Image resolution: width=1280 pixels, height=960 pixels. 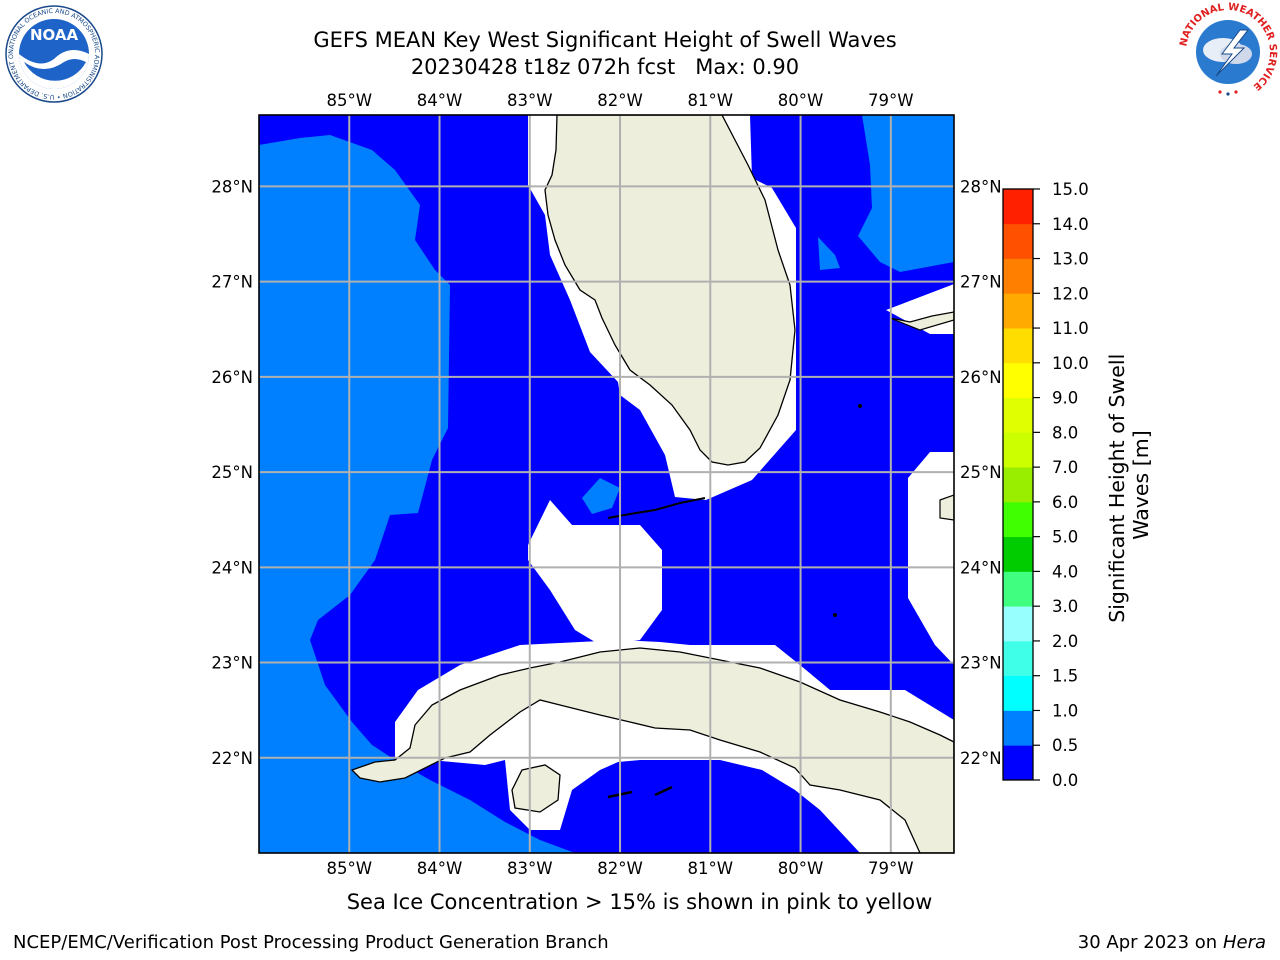 I want to click on colorbar-frame, so click(x=1018, y=484).